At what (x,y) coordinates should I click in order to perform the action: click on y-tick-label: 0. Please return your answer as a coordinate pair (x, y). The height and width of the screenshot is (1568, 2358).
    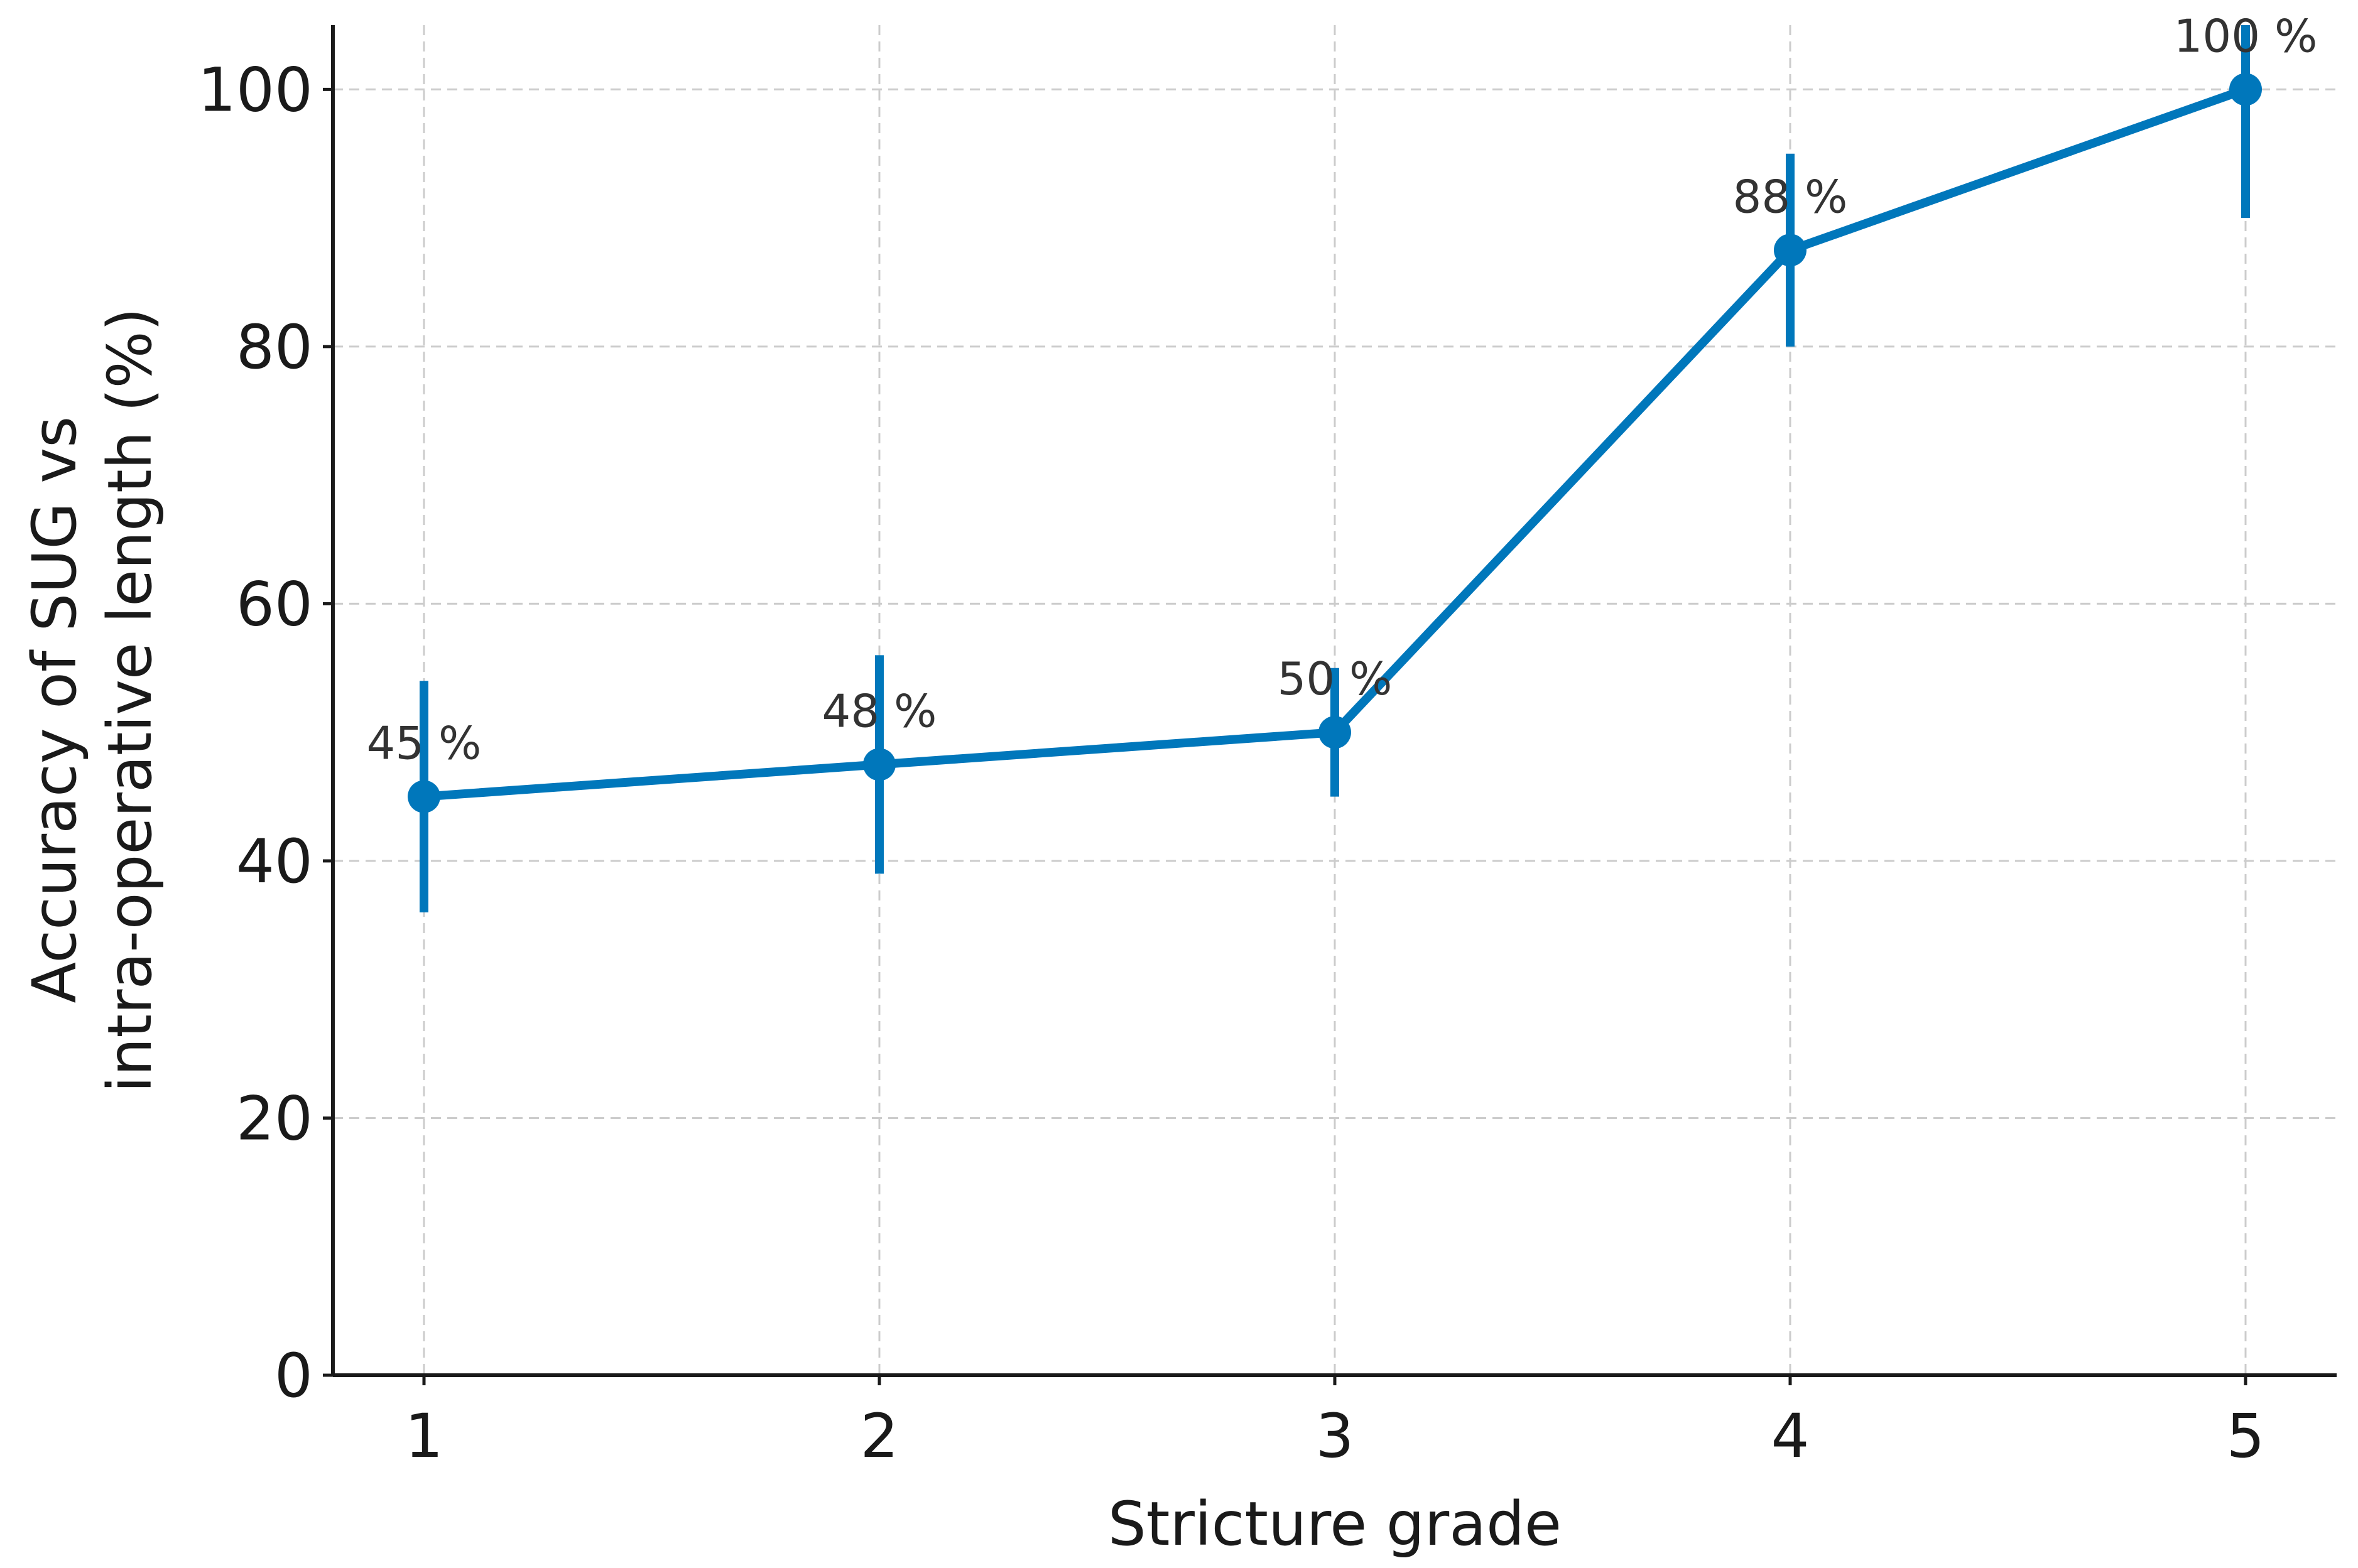
    Looking at the image, I should click on (294, 1376).